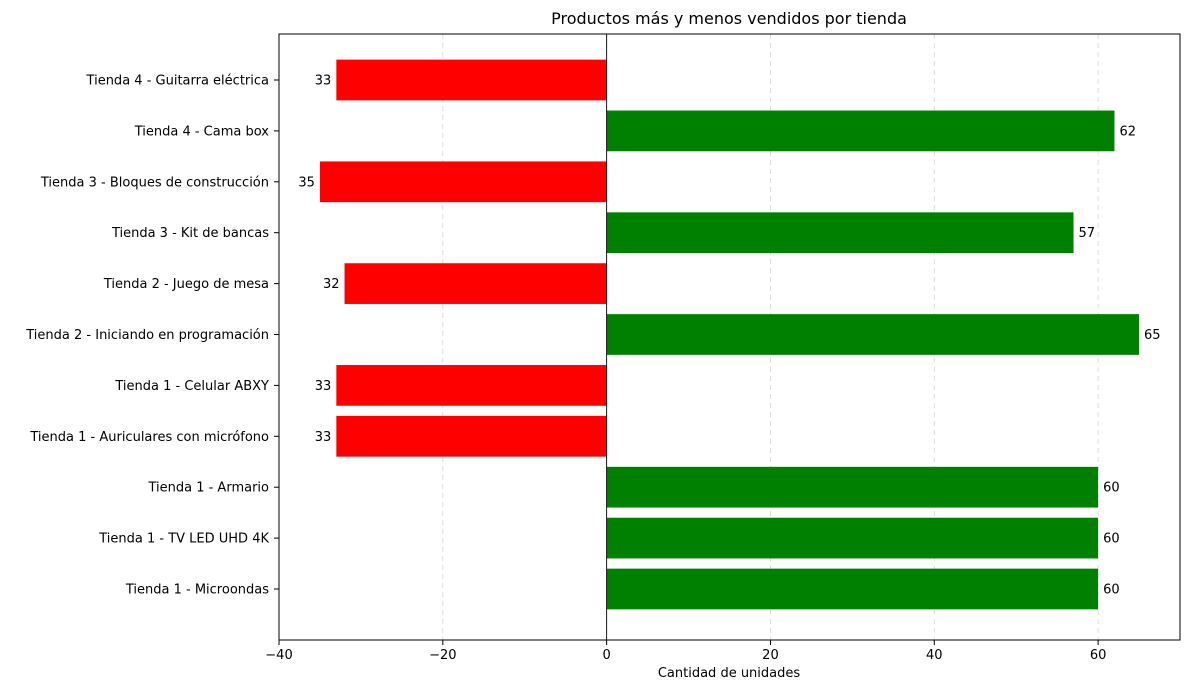 The width and height of the screenshot is (1189, 690). What do you see at coordinates (331, 284) in the screenshot?
I see `data-label: 32` at bounding box center [331, 284].